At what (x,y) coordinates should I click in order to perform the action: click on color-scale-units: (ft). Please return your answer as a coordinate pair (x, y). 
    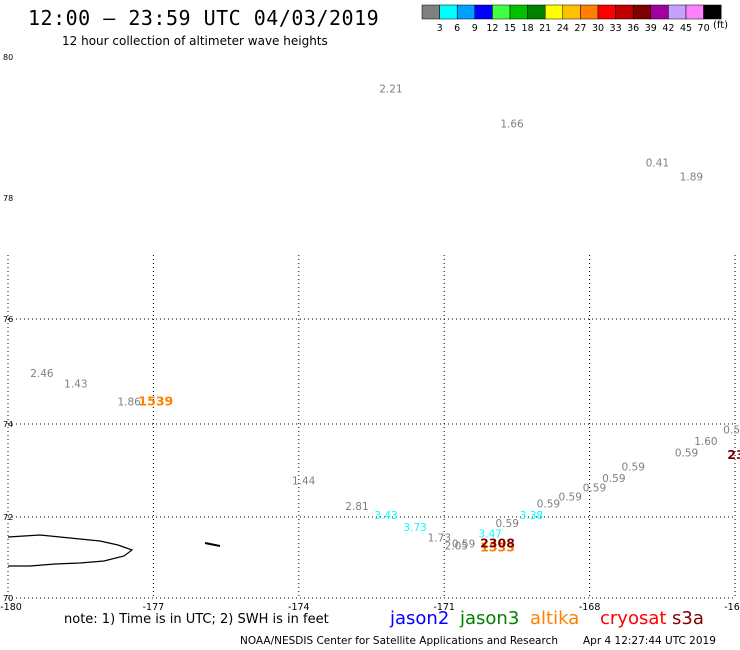
    Looking at the image, I should click on (721, 25).